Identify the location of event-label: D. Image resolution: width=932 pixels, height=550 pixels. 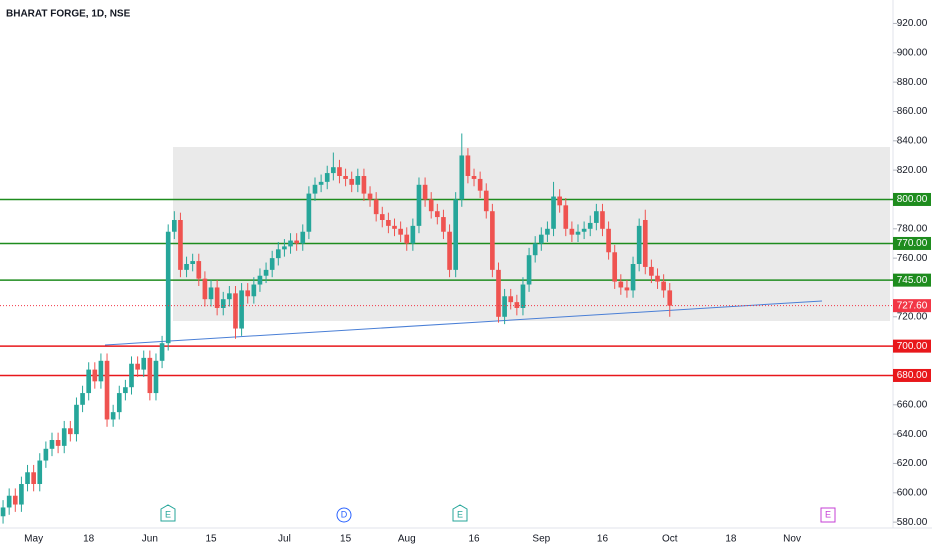
(344, 514).